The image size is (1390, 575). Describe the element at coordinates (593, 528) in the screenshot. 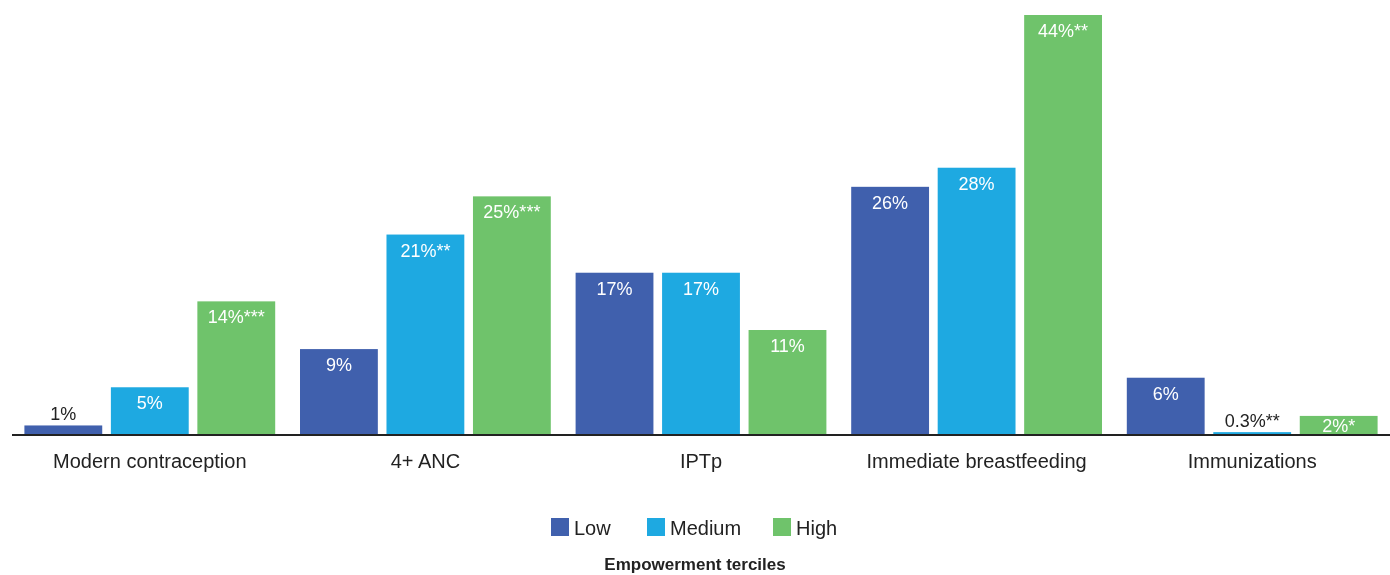

I see `legend-label: Low` at that location.